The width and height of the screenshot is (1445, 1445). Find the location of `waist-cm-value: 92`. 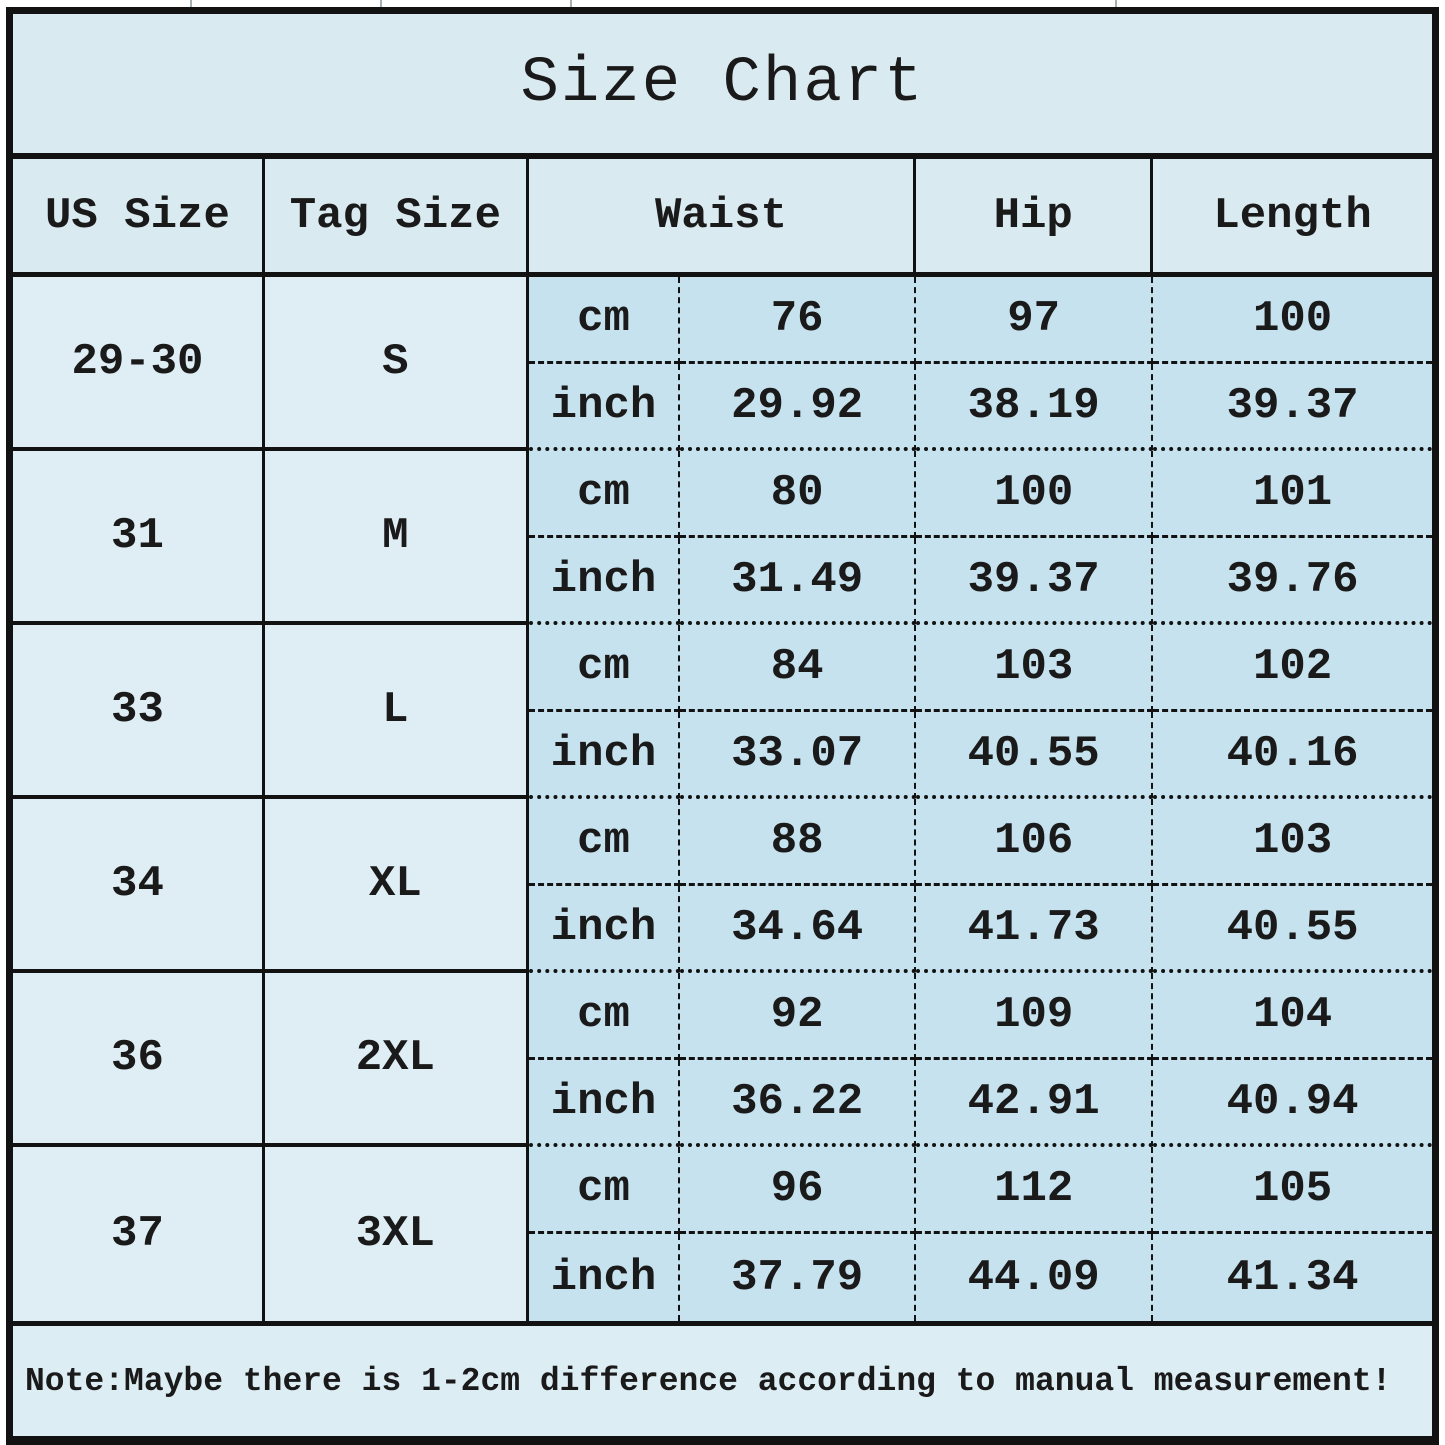

waist-cm-value: 92 is located at coordinates (798, 1016).